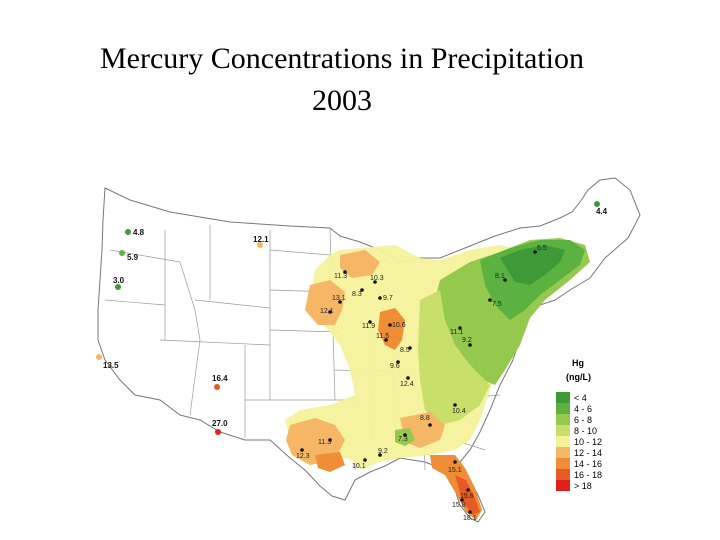 This screenshot has height=540, width=720. Describe the element at coordinates (588, 442) in the screenshot. I see `legend-label: 10 - 12` at that location.